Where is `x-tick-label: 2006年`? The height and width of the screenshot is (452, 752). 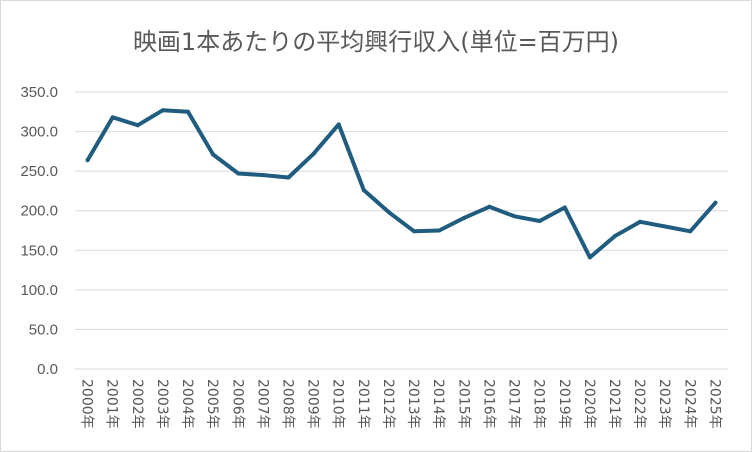
x-tick-label: 2006年 is located at coordinates (237, 404).